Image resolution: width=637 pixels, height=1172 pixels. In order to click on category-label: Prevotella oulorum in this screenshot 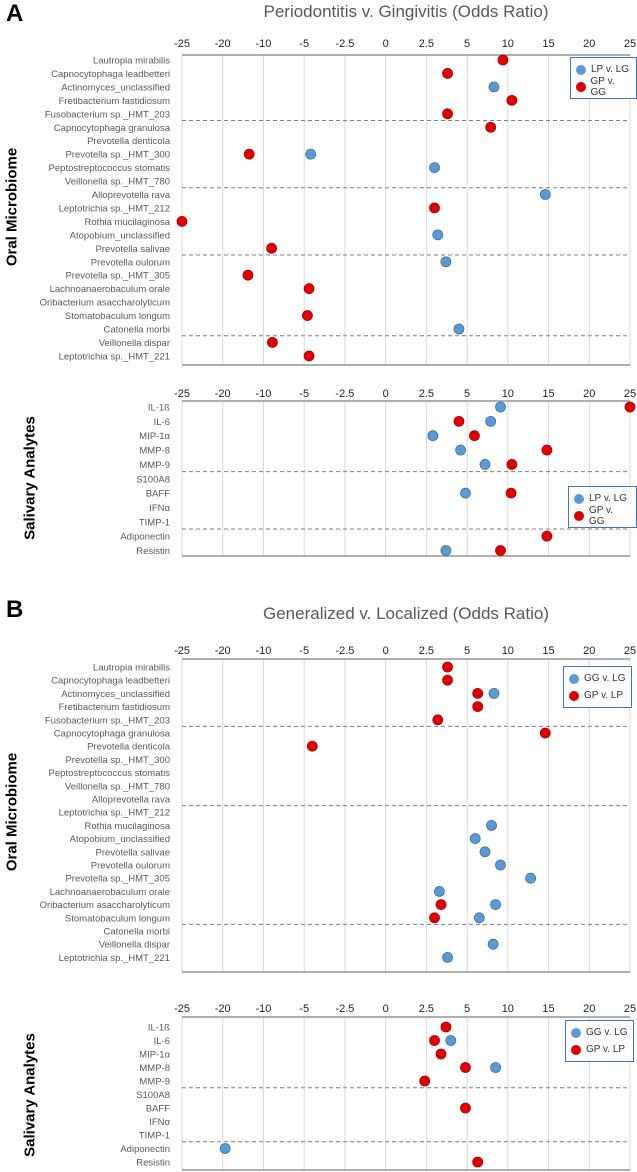, I will do `click(130, 262)`.